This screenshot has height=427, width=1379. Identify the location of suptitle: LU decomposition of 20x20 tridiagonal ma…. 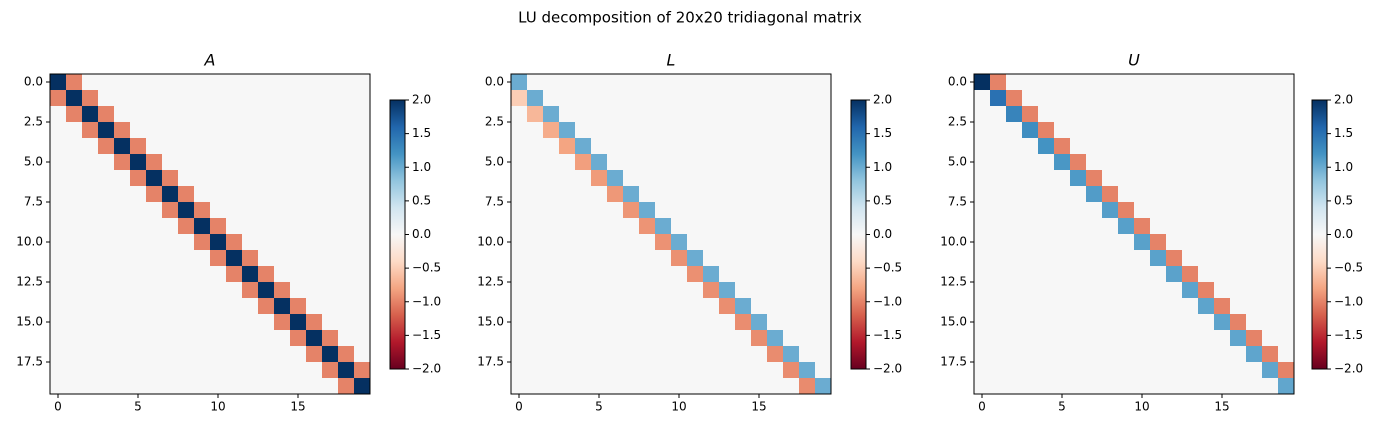
(690, 18).